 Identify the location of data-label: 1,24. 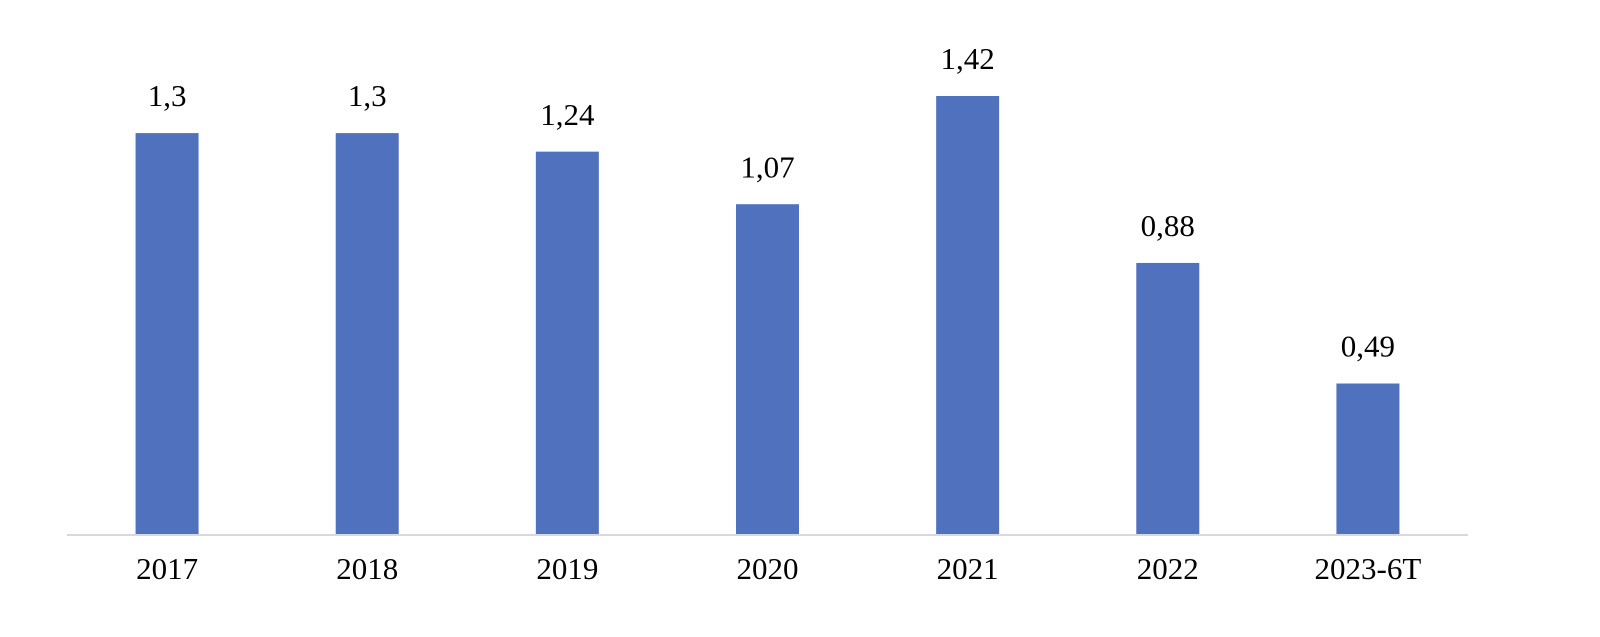
(567, 114).